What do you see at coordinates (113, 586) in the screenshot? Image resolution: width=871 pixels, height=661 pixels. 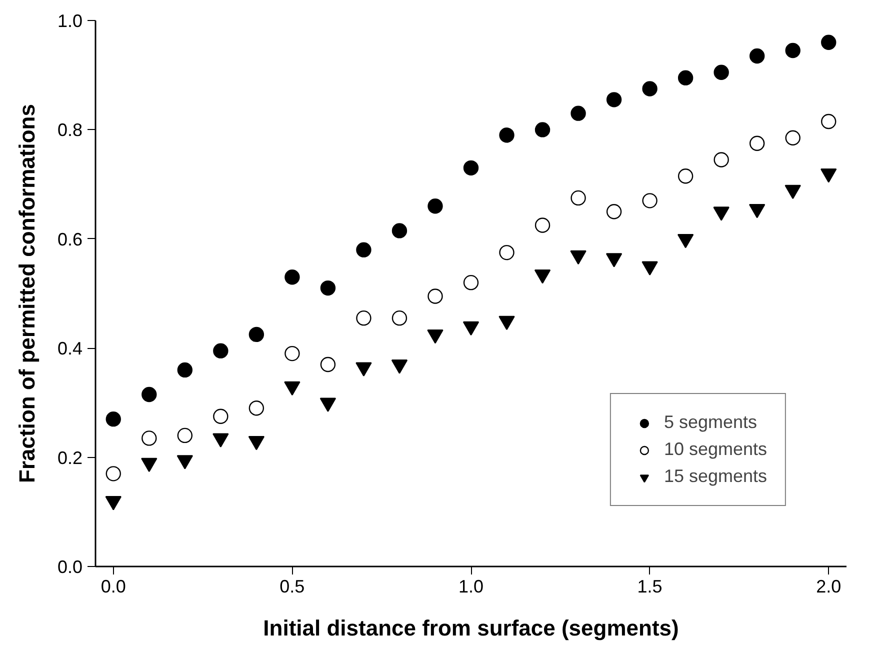 I see `x-tick-label: 0.0` at bounding box center [113, 586].